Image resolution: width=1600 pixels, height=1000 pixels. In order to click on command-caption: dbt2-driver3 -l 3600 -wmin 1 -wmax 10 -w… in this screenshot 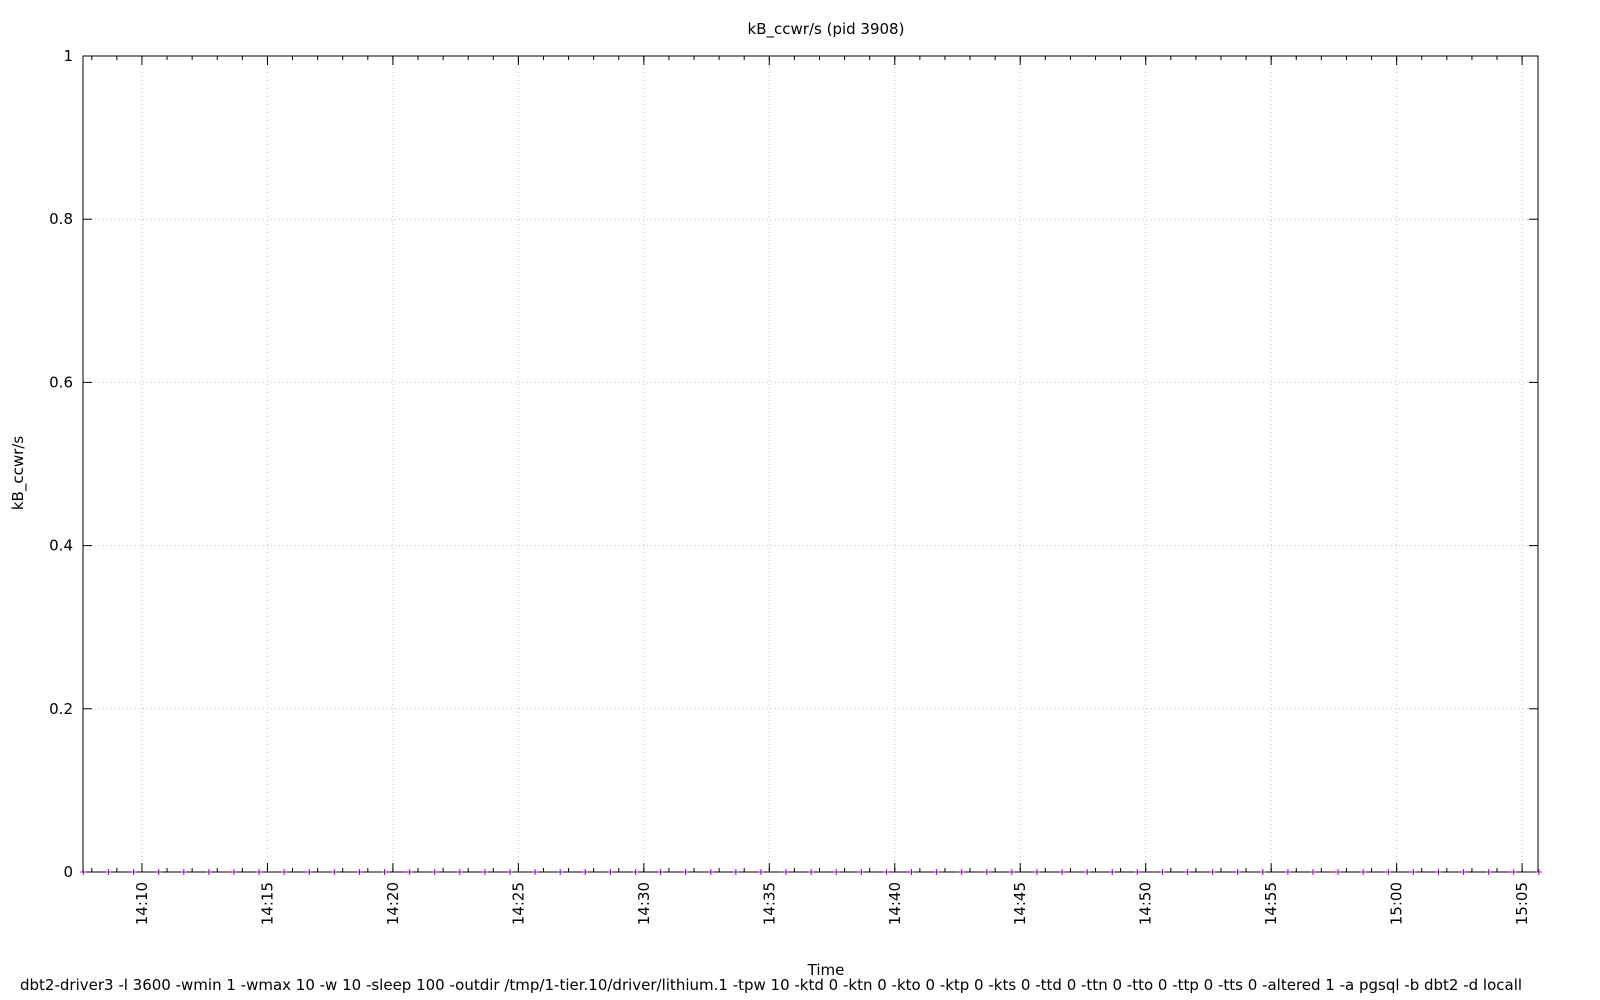, I will do `click(771, 985)`.